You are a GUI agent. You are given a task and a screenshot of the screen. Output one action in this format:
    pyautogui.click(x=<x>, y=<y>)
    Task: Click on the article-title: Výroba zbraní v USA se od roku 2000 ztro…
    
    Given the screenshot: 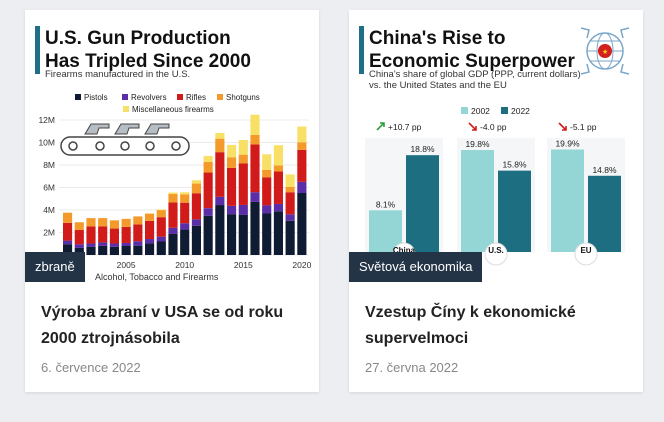 What is the action you would take?
    pyautogui.click(x=162, y=325)
    